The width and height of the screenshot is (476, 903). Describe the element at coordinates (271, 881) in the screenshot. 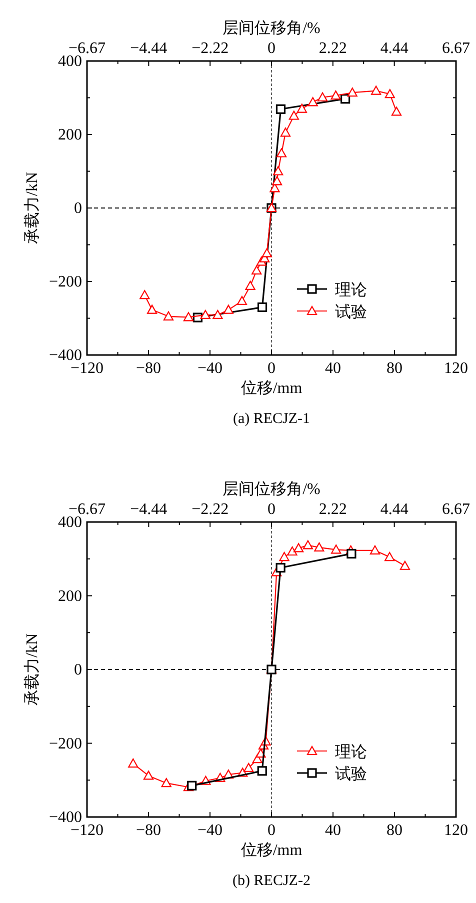

I see `text: (b) RECJZ-2` at that location.